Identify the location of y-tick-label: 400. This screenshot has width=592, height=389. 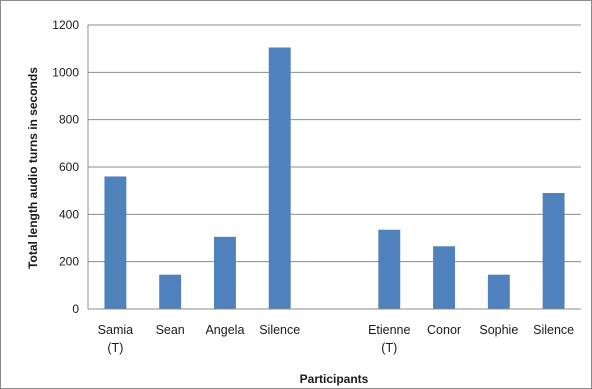
(69, 214).